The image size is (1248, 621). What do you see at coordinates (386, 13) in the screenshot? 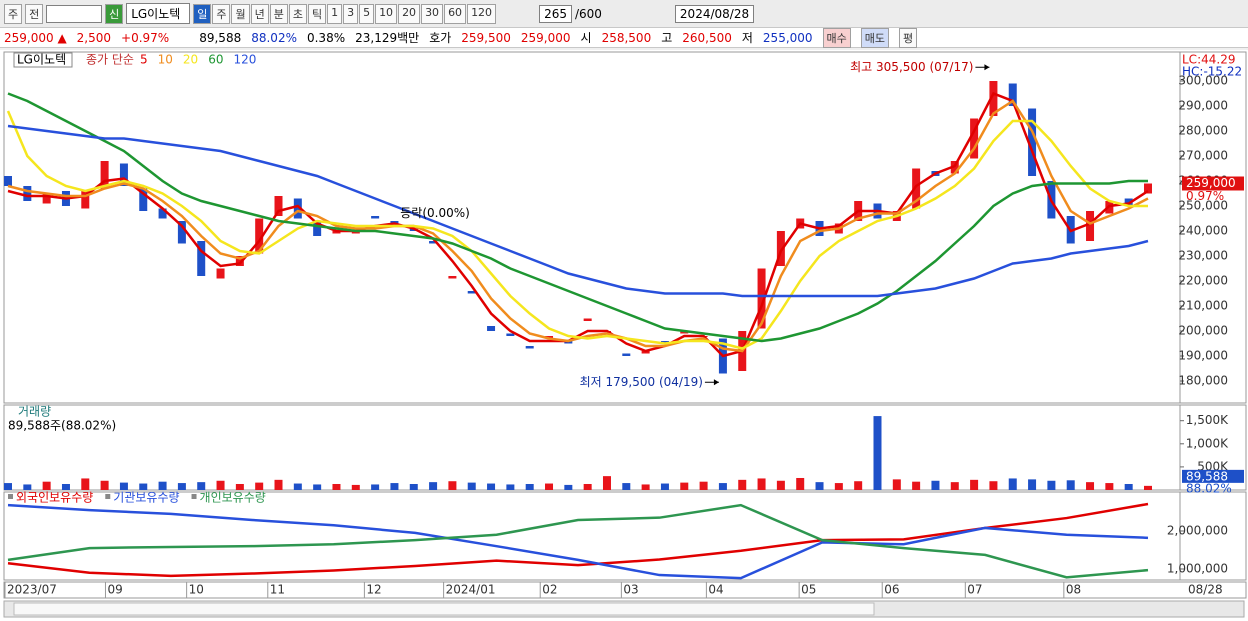
I see `interval-button: 10` at bounding box center [386, 13].